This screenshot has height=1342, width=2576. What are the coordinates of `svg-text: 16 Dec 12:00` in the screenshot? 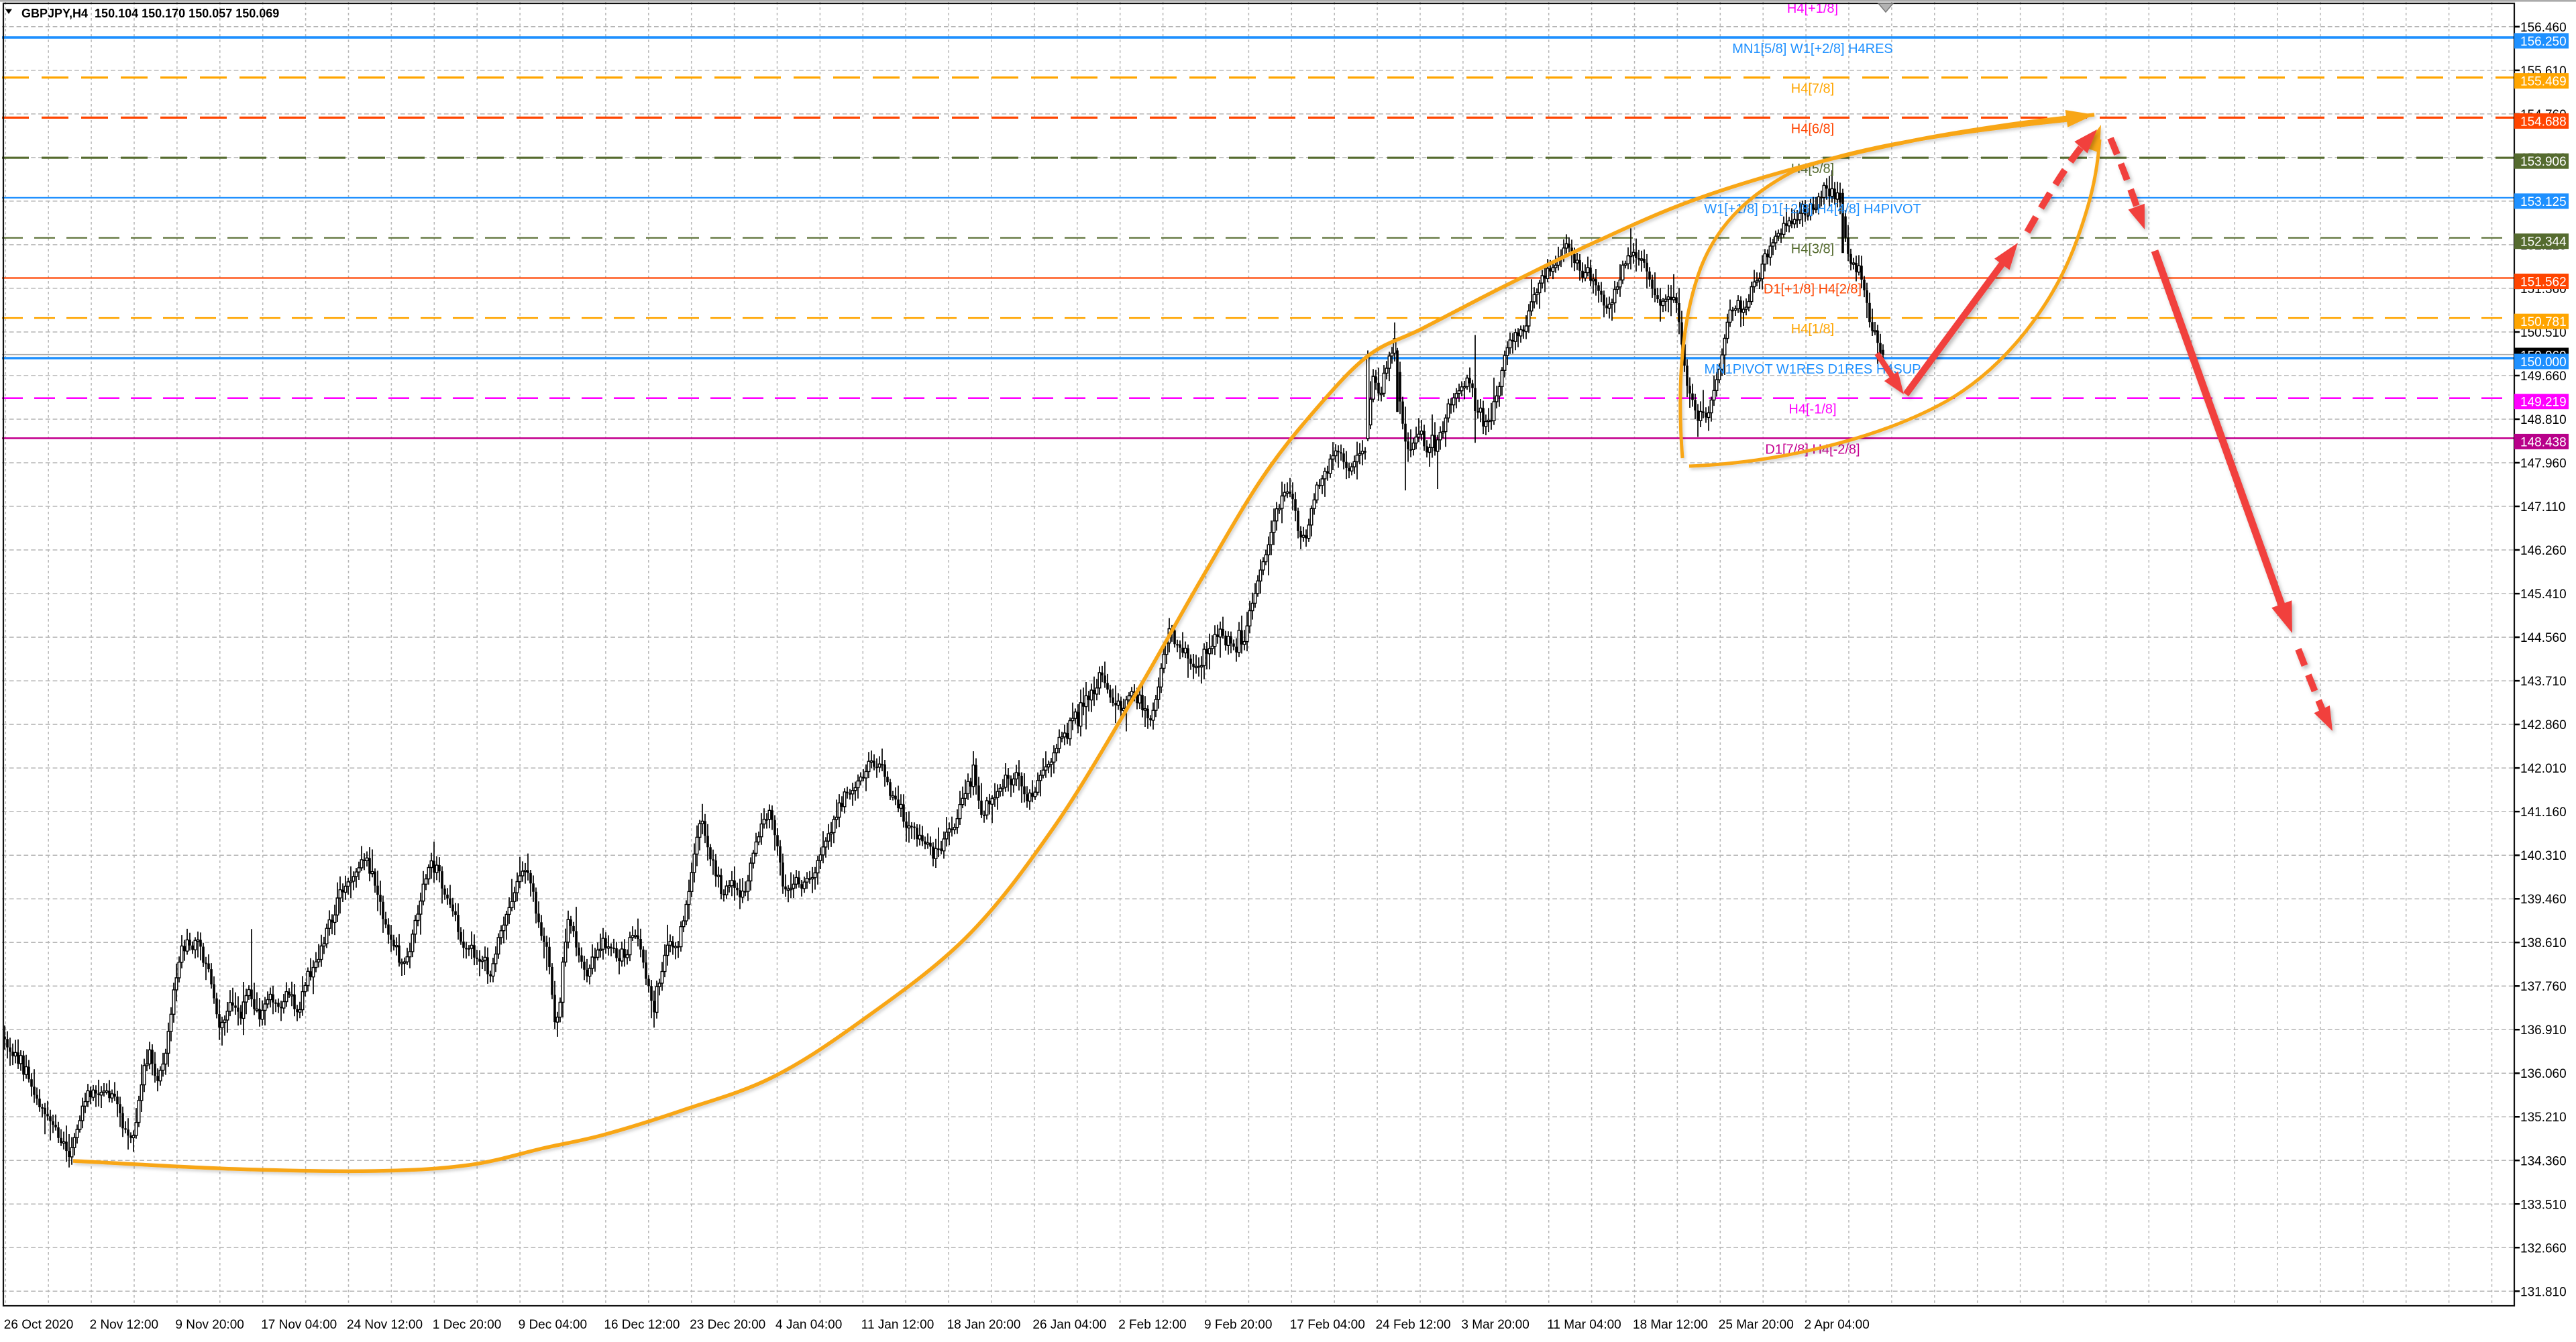 It's located at (642, 1325).